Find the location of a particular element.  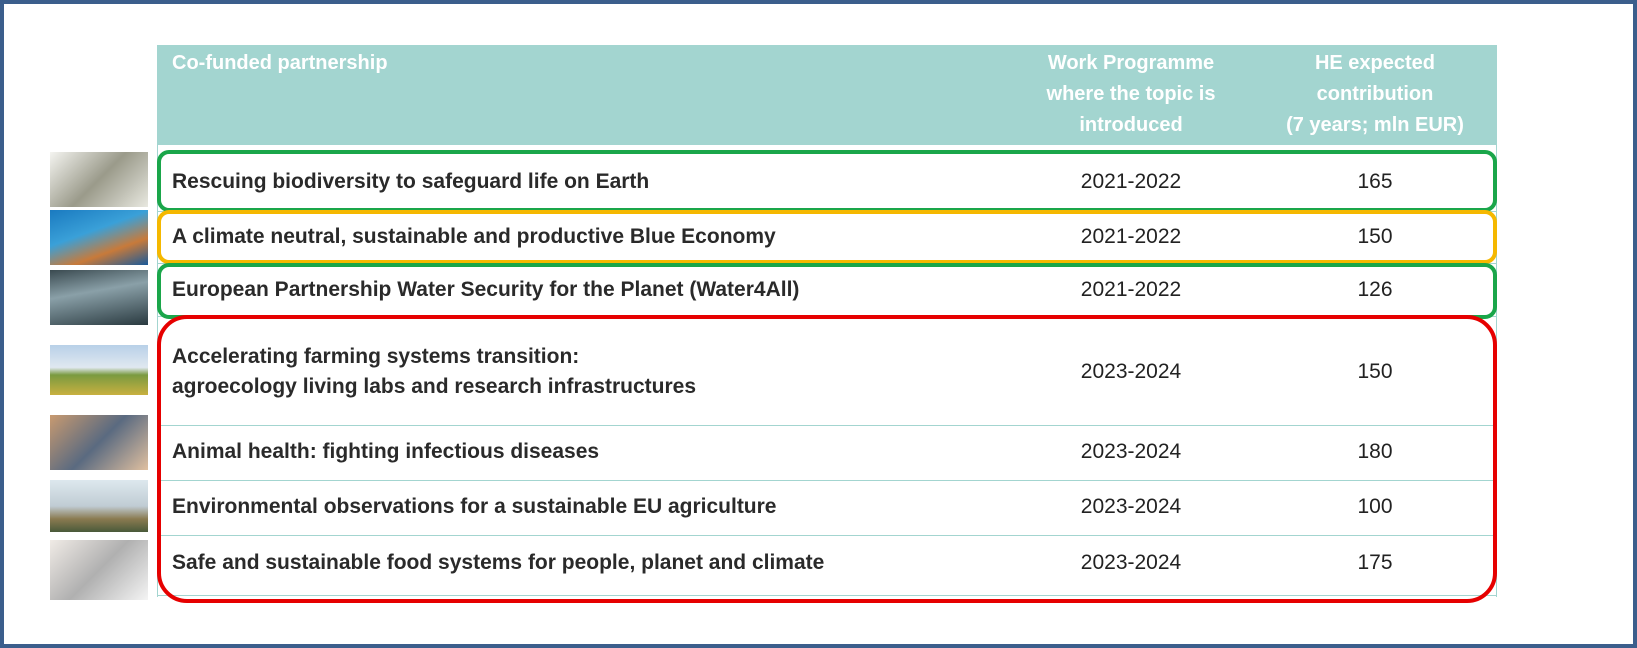

header-cell: Work Programme is located at coordinates (1131, 63).